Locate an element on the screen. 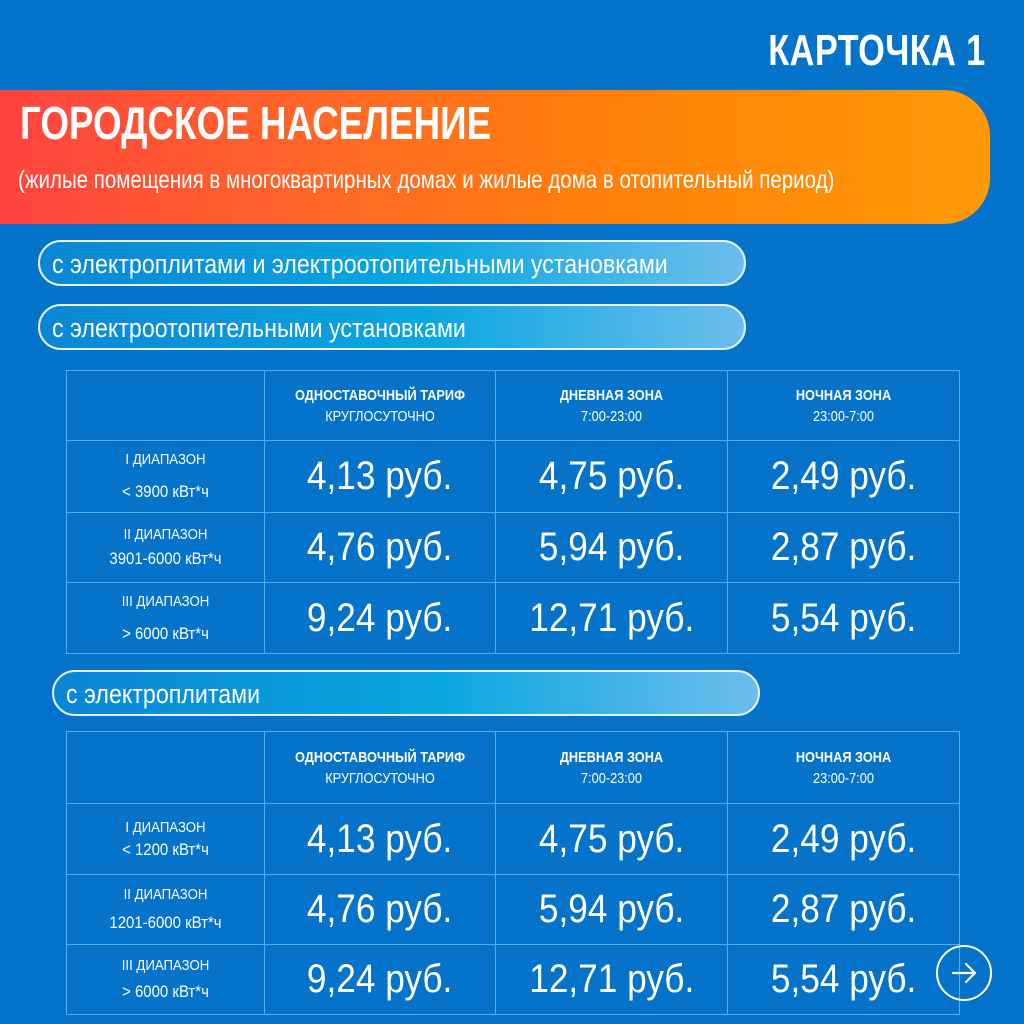 This screenshot has height=1024, width=1024. arrow-right-icon is located at coordinates (964, 973).